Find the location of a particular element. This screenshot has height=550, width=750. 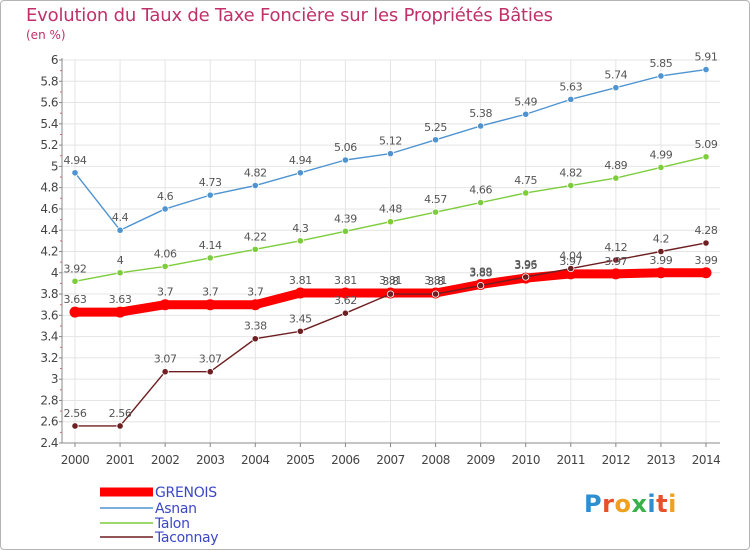

y-tick-label: 5.6 is located at coordinates (49, 103).